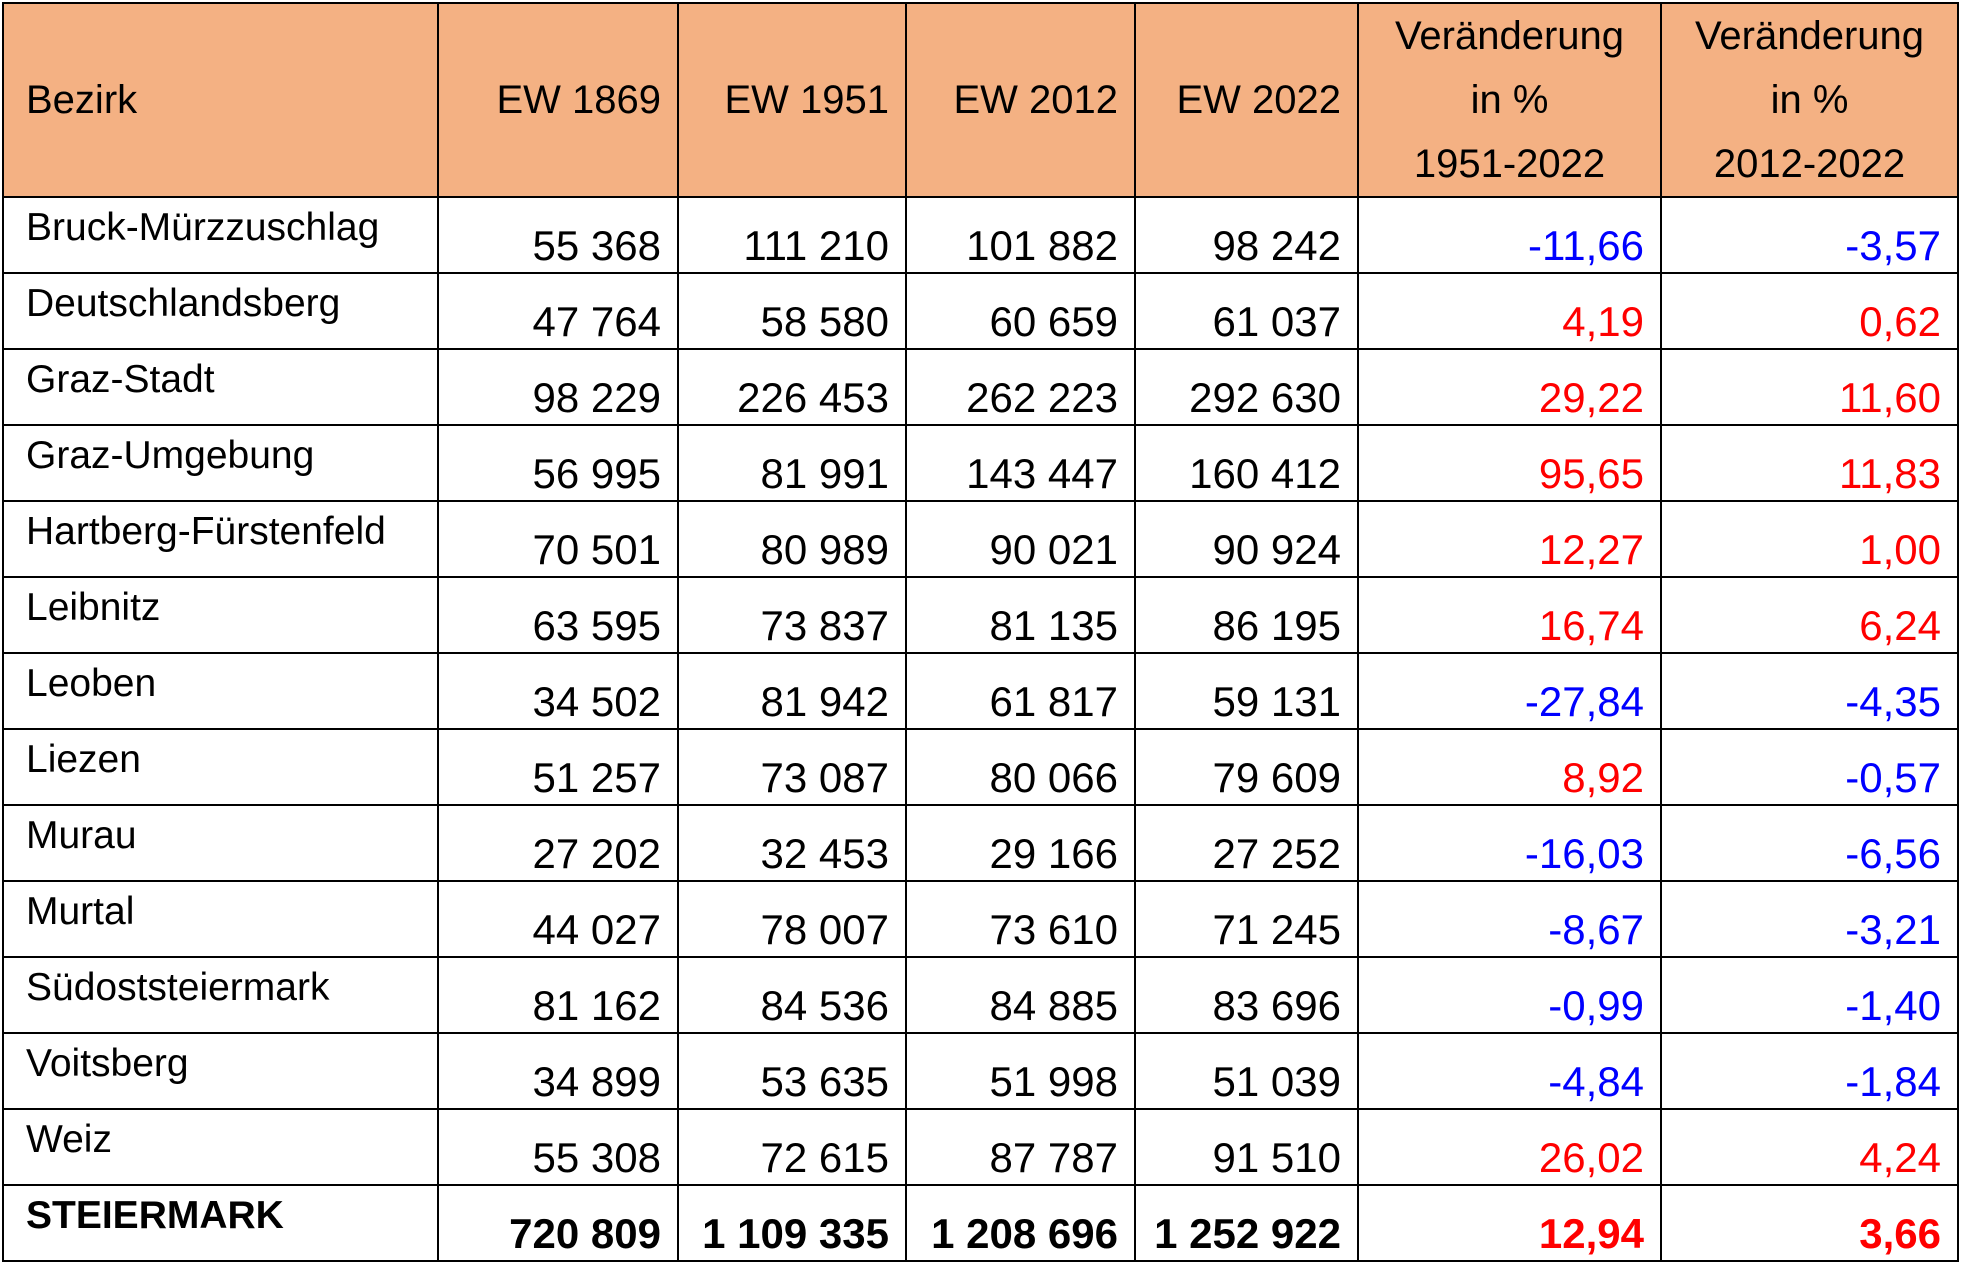 The width and height of the screenshot is (1962, 1262). Describe the element at coordinates (1809, 995) in the screenshot. I see `change-cell: -1,40` at that location.